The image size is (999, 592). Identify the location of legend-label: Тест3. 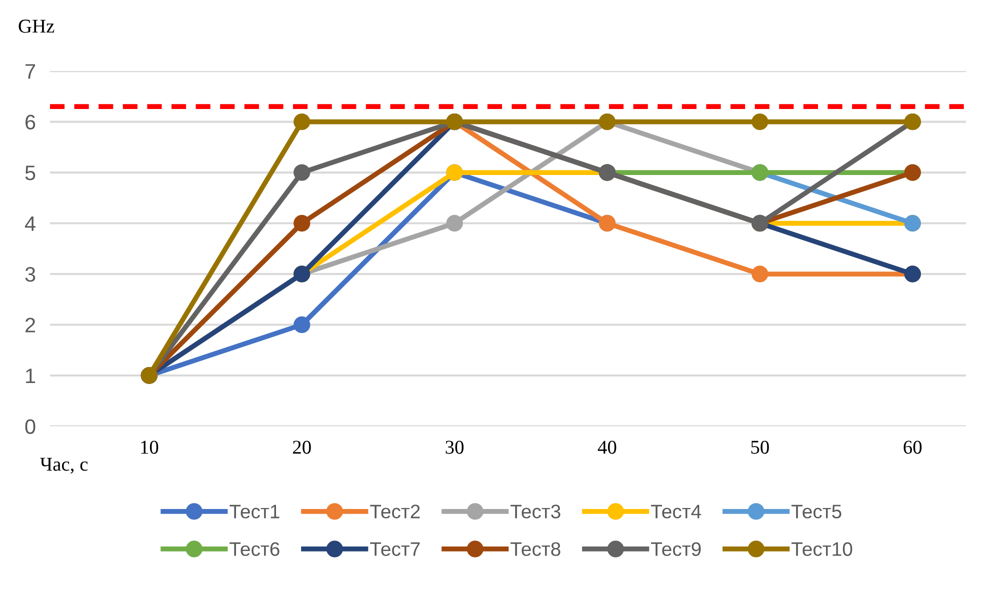
(535, 511).